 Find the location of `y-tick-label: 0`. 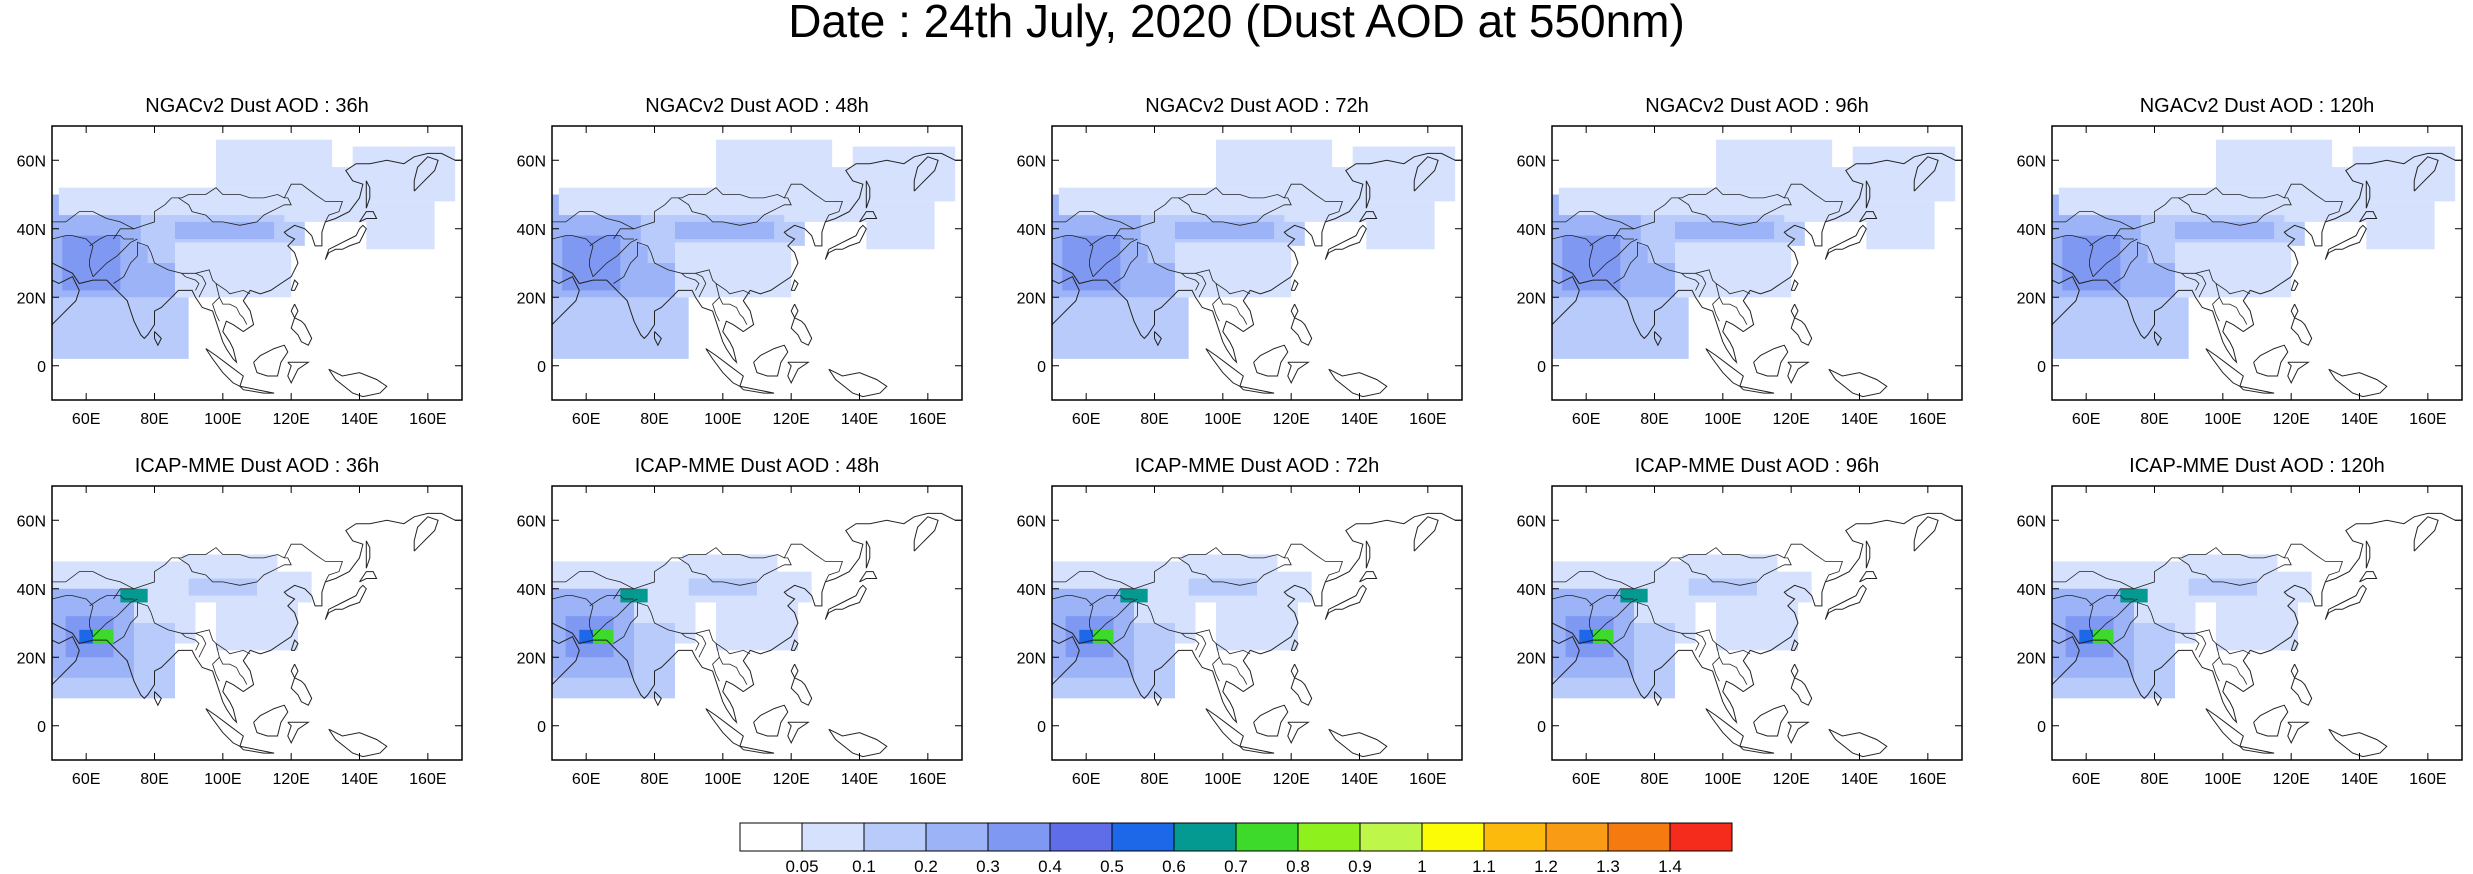

y-tick-label: 0 is located at coordinates (1541, 367).